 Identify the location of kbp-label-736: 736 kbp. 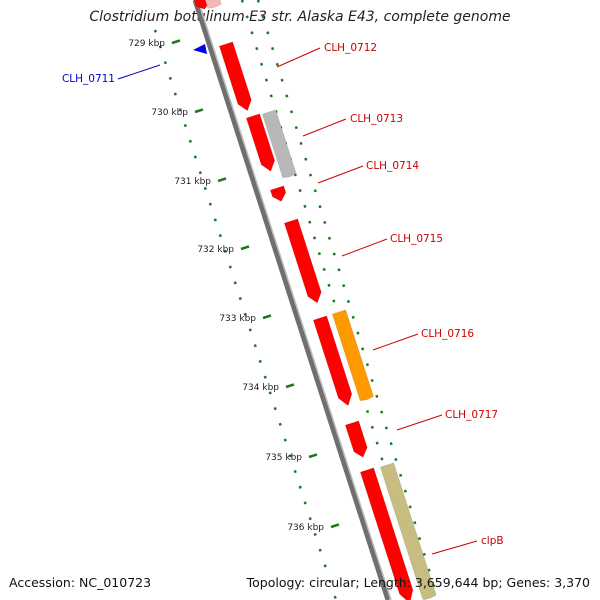
(305, 528).